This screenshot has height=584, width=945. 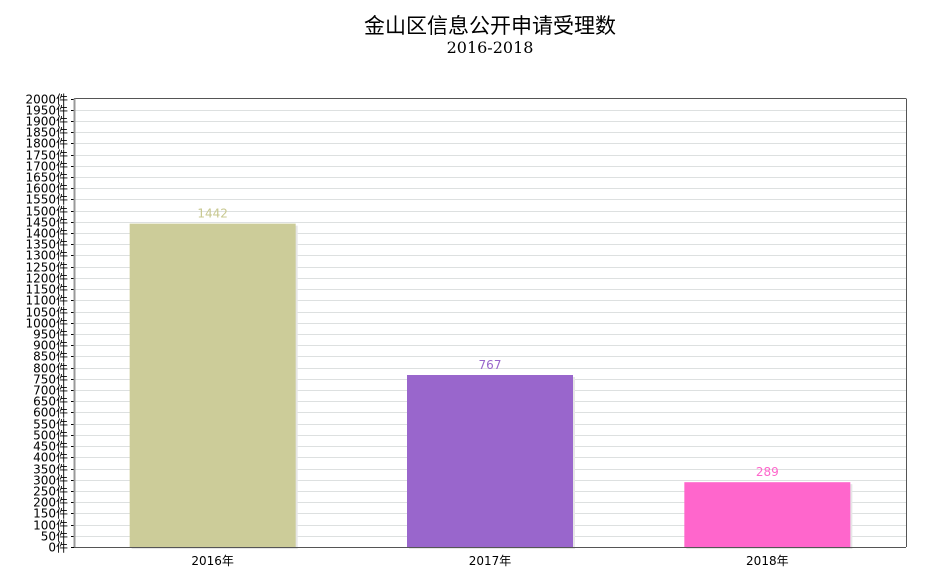 What do you see at coordinates (50, 380) in the screenshot?
I see `y-tick-label: 750件` at bounding box center [50, 380].